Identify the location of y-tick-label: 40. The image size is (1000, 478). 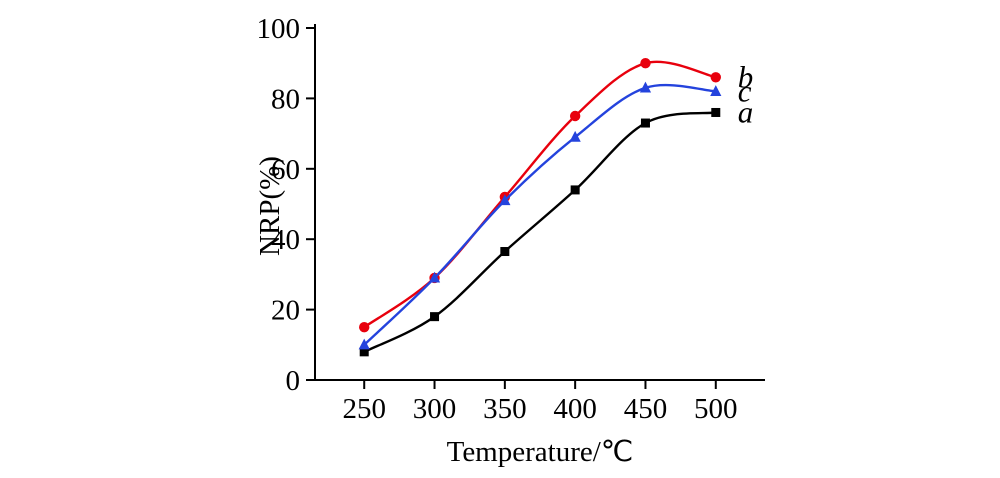
(285, 240).